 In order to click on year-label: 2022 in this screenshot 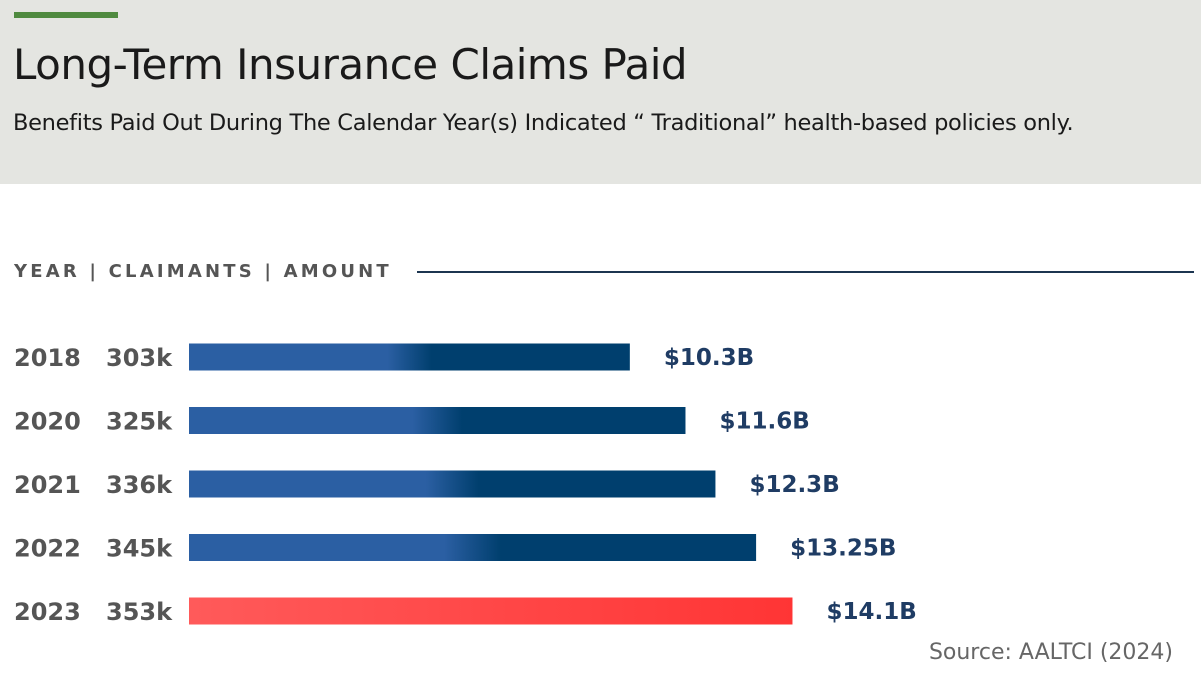, I will do `click(47, 549)`.